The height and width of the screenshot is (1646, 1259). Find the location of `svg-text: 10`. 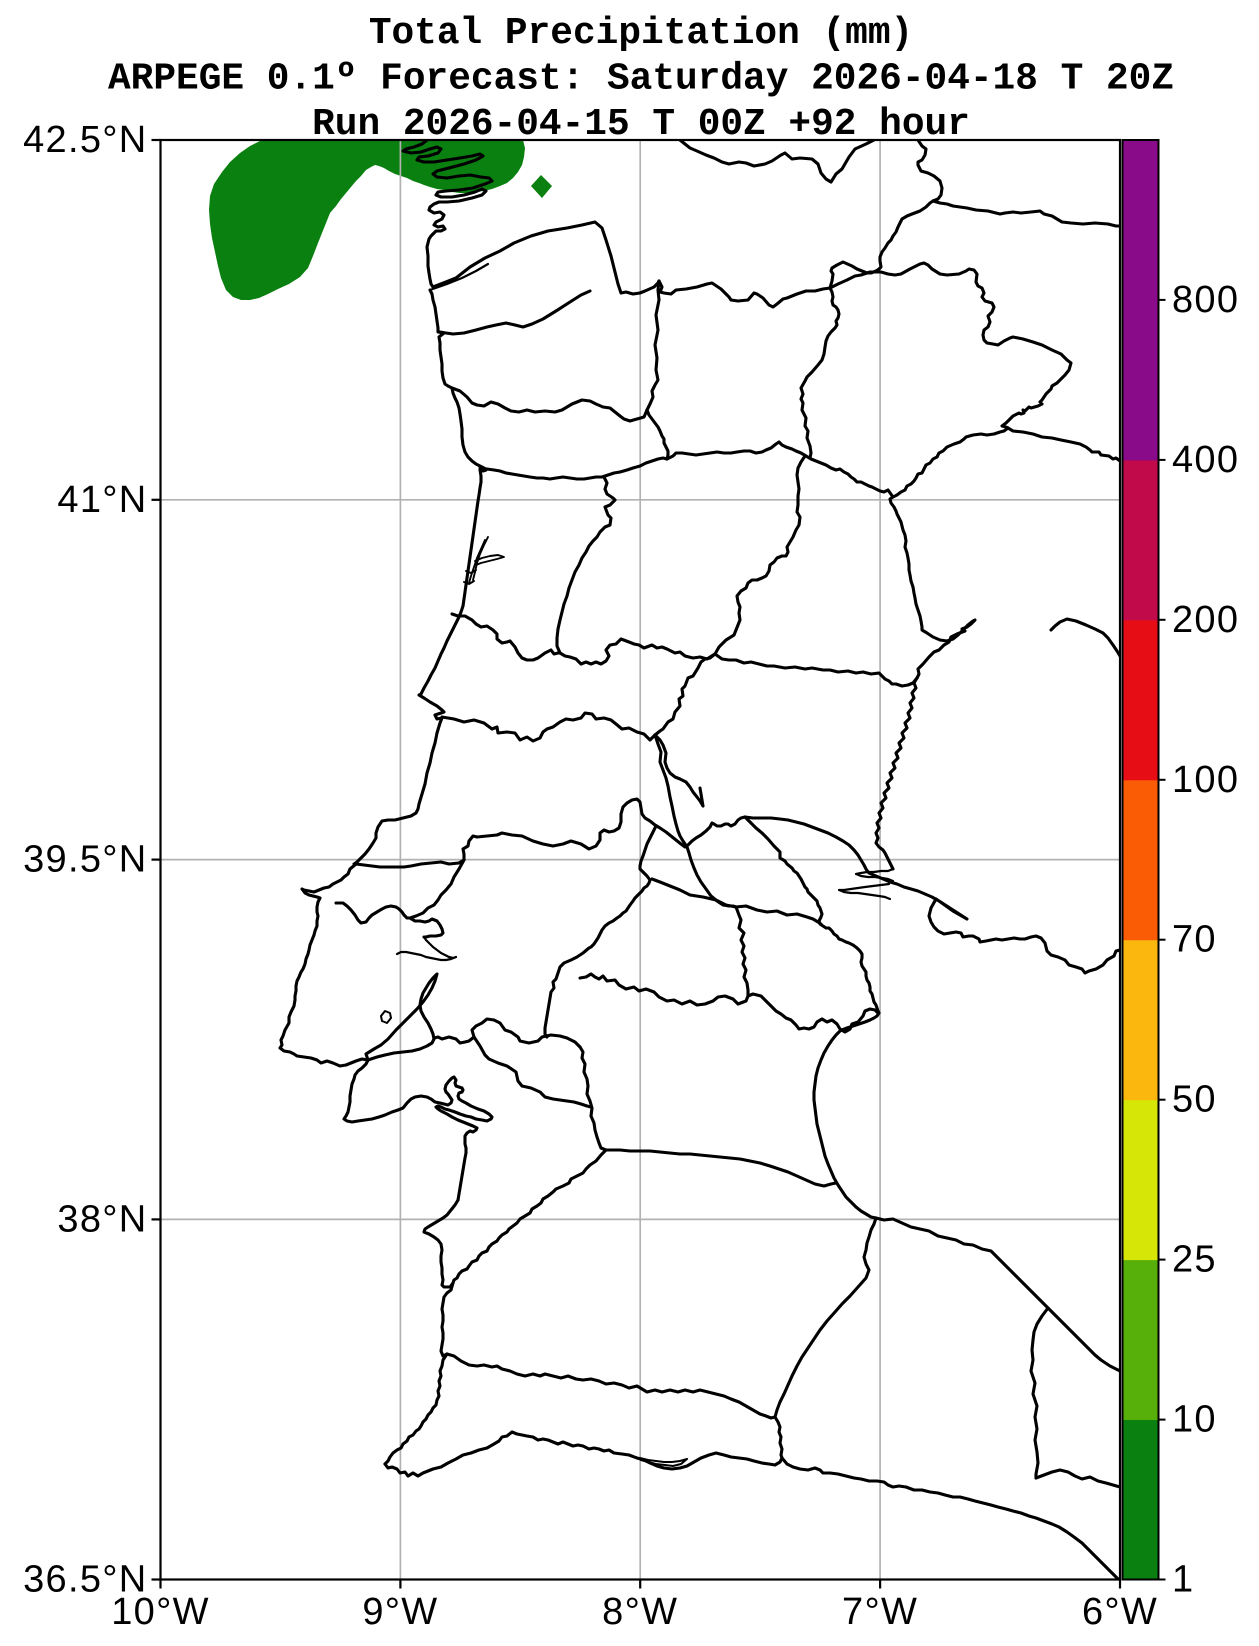

svg-text: 10 is located at coordinates (1194, 1420).